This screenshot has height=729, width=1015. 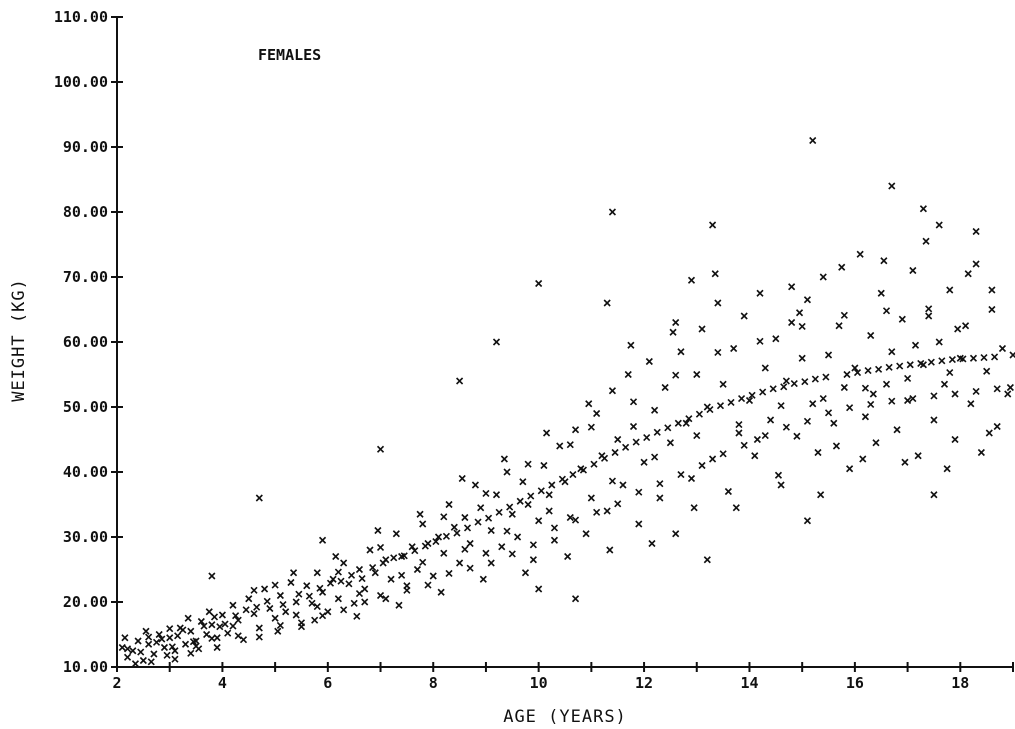 What do you see at coordinates (85, 407) in the screenshot?
I see `y-tick-label: 50.00` at bounding box center [85, 407].